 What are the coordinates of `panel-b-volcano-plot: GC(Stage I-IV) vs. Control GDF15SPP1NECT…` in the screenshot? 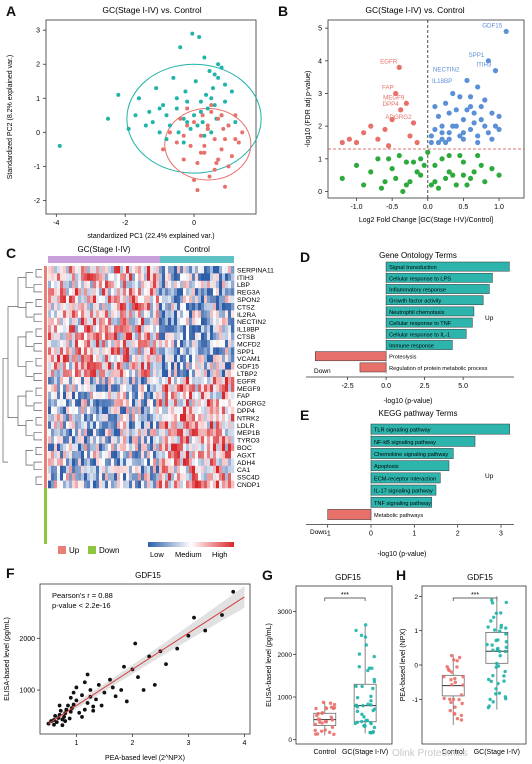 It's located at (415, 114).